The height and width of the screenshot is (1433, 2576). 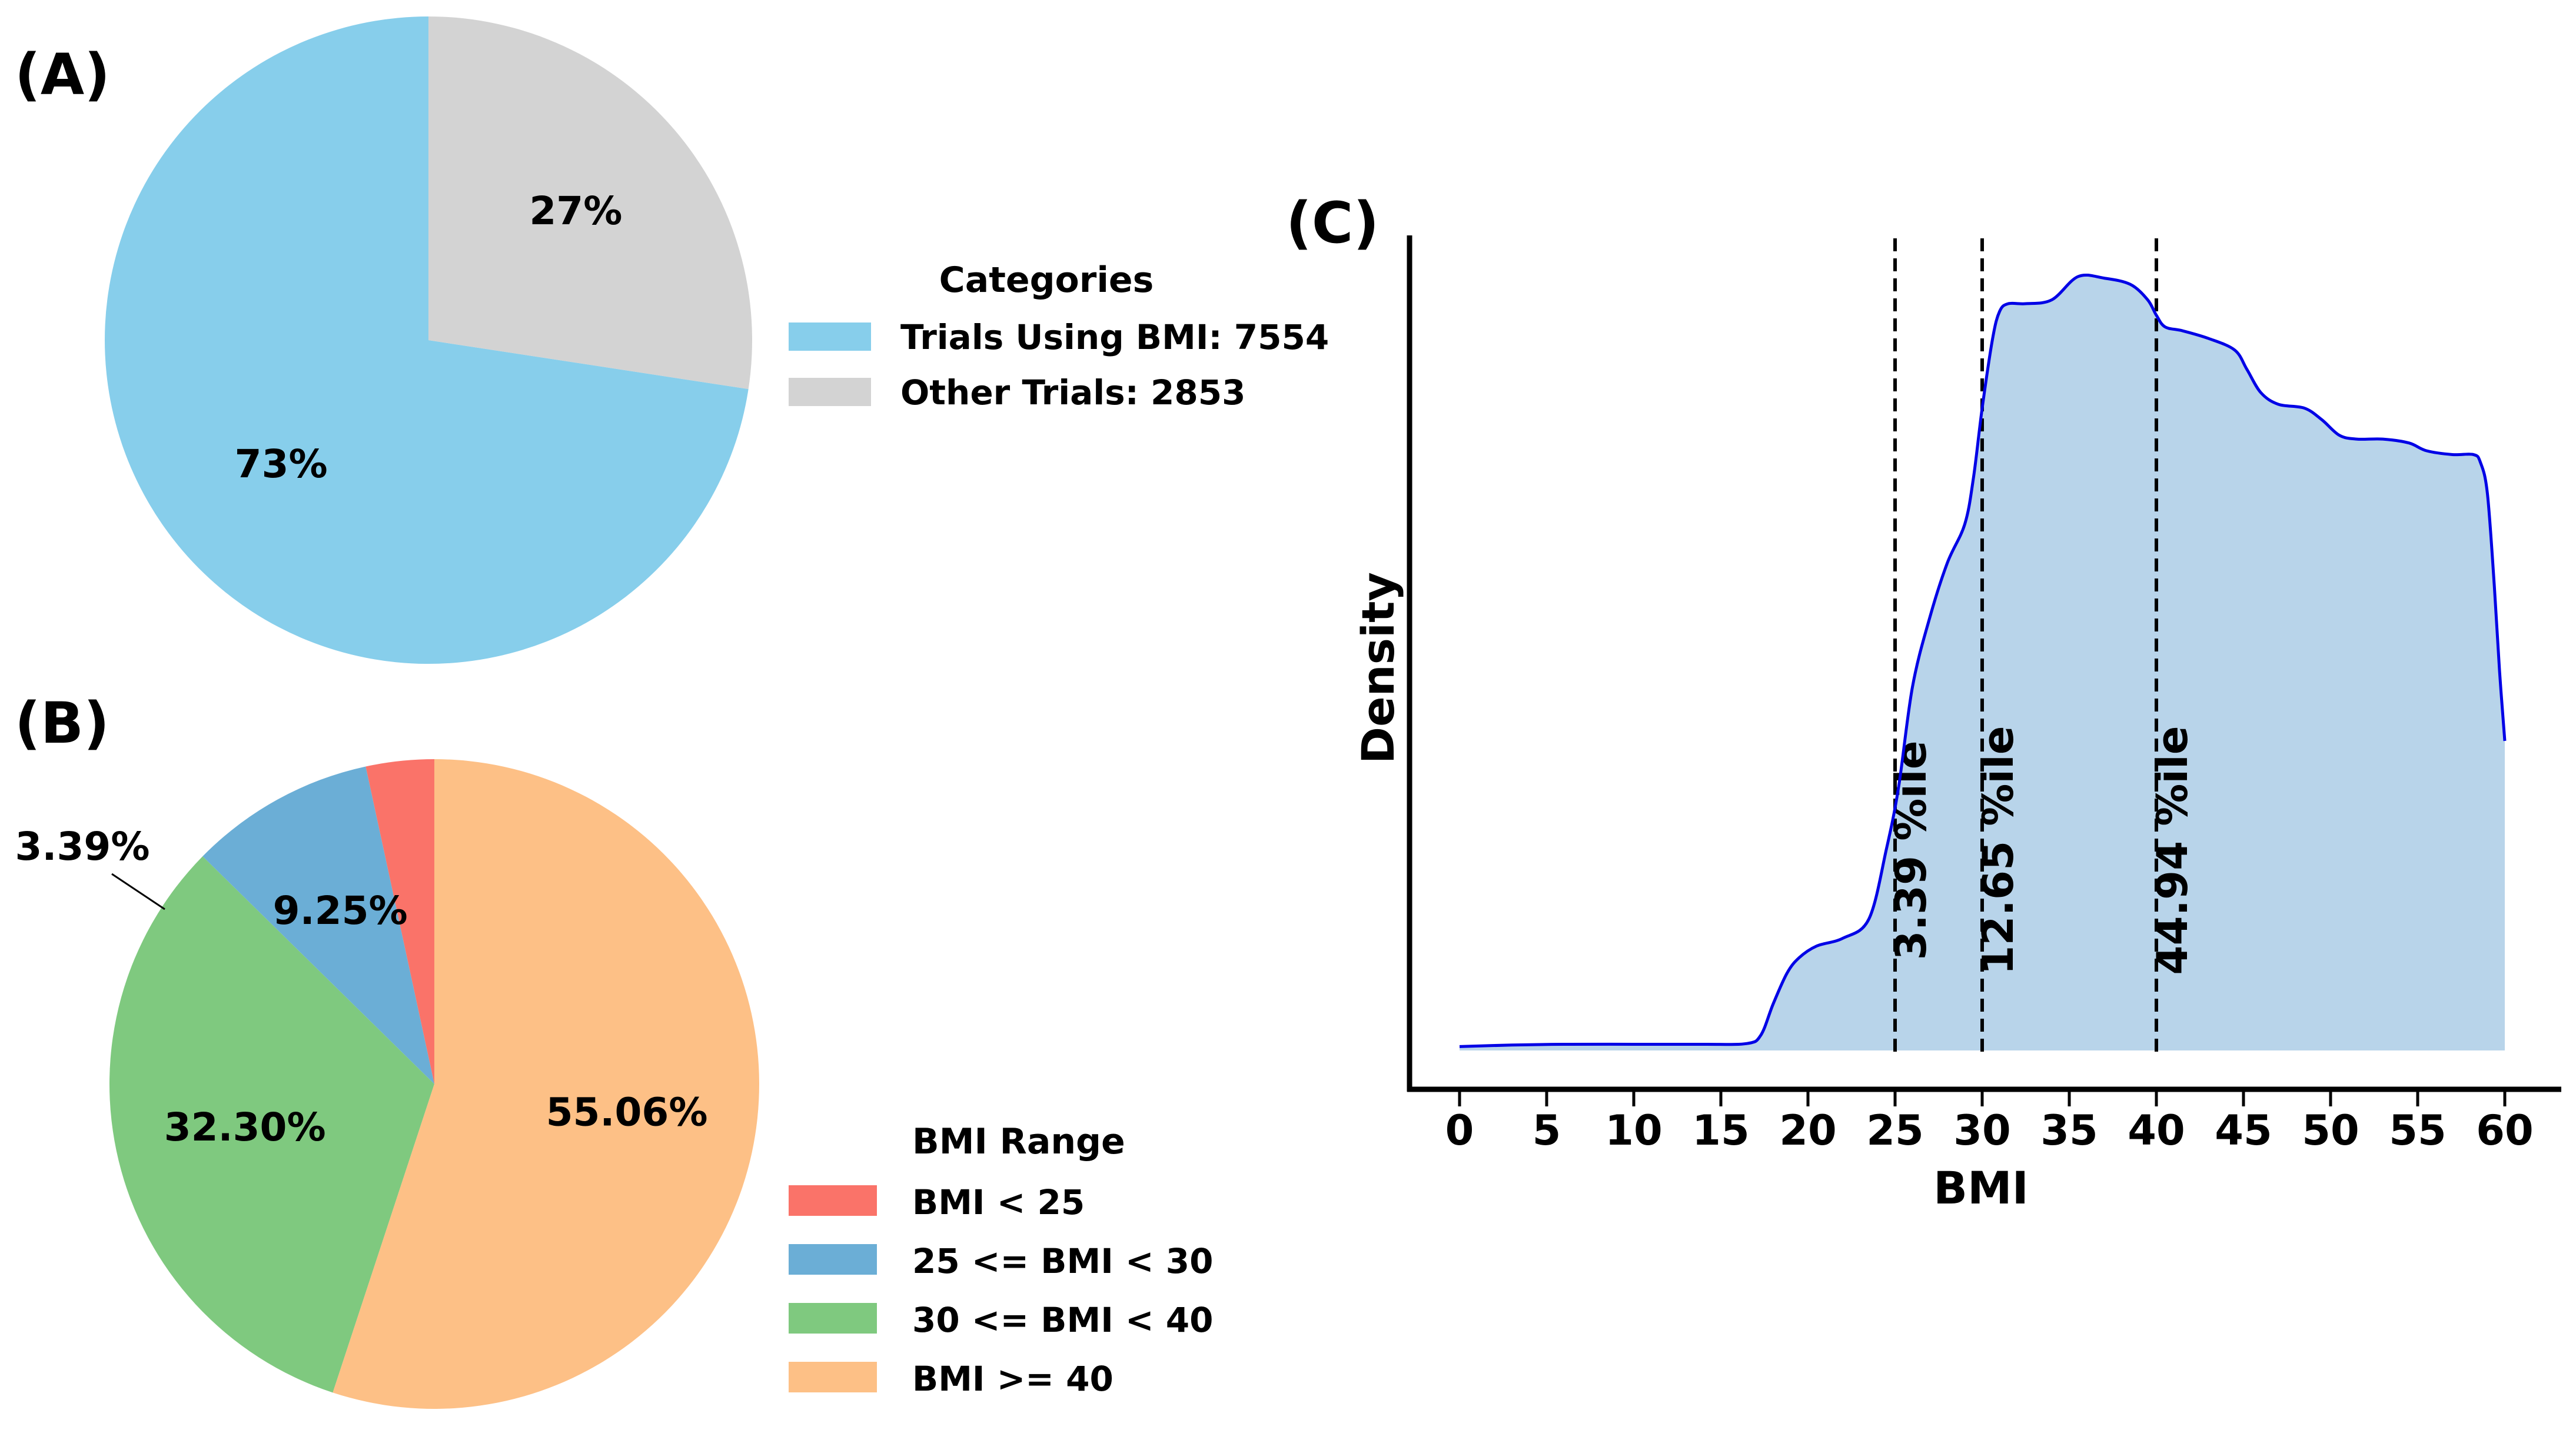 I want to click on pie-a-pct-label-0: 73%, so click(x=281, y=464).